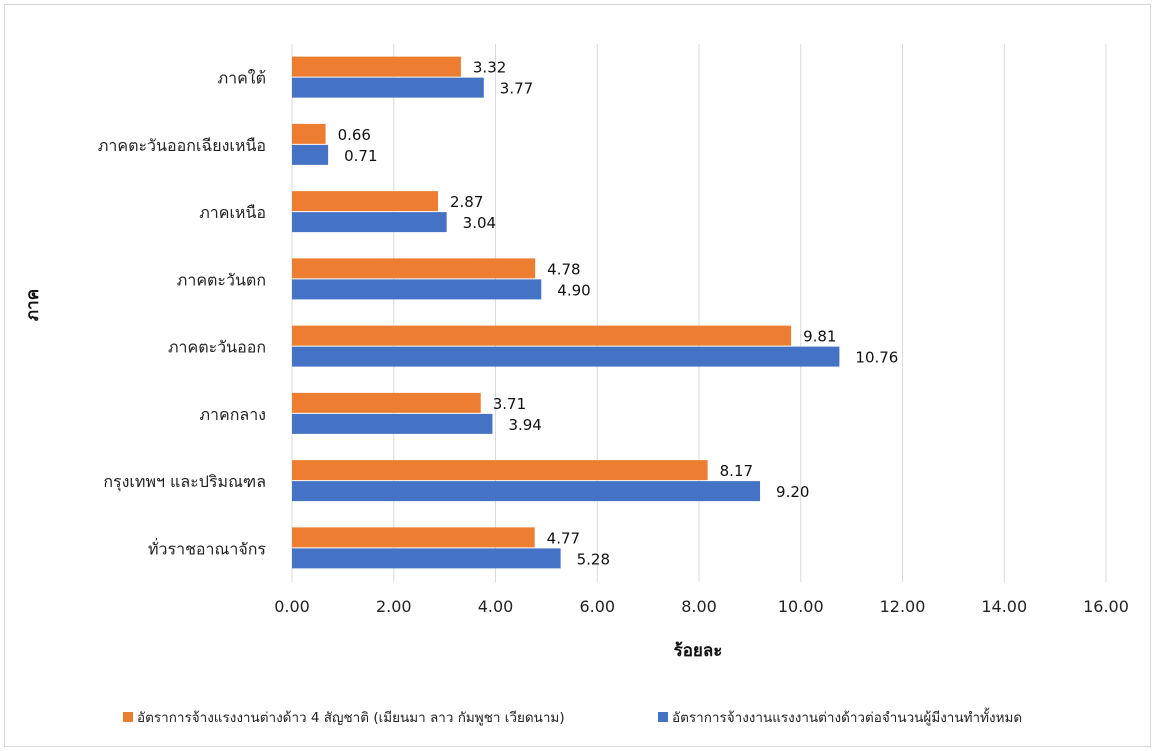 This screenshot has width=1155, height=751. What do you see at coordinates (516, 89) in the screenshot?
I see `data-label: 3.77` at bounding box center [516, 89].